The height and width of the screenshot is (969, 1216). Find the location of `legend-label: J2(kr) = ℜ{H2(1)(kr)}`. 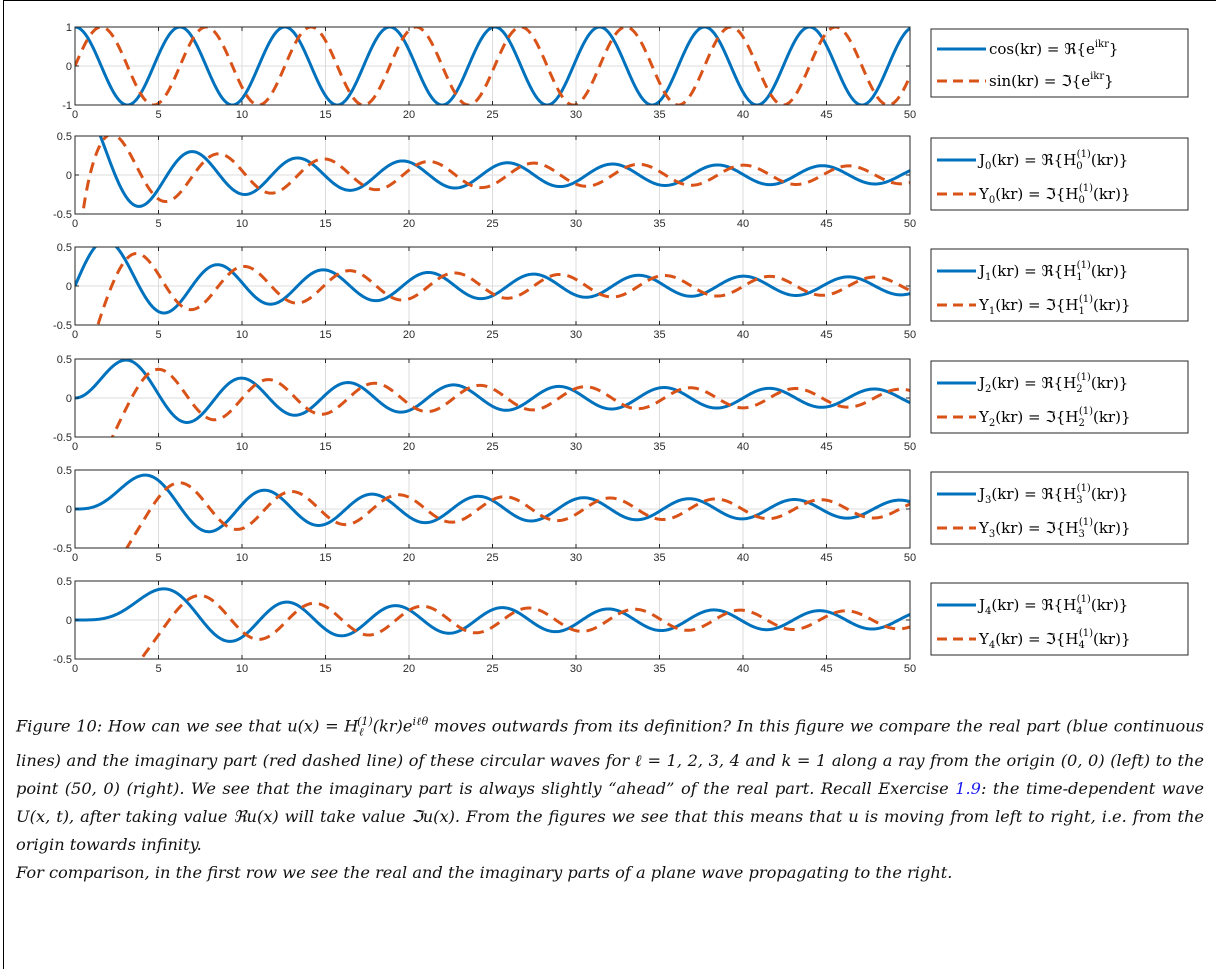

legend-label: J2(kr) = ℜ{H2(1)(kr)} is located at coordinates (1052, 383).